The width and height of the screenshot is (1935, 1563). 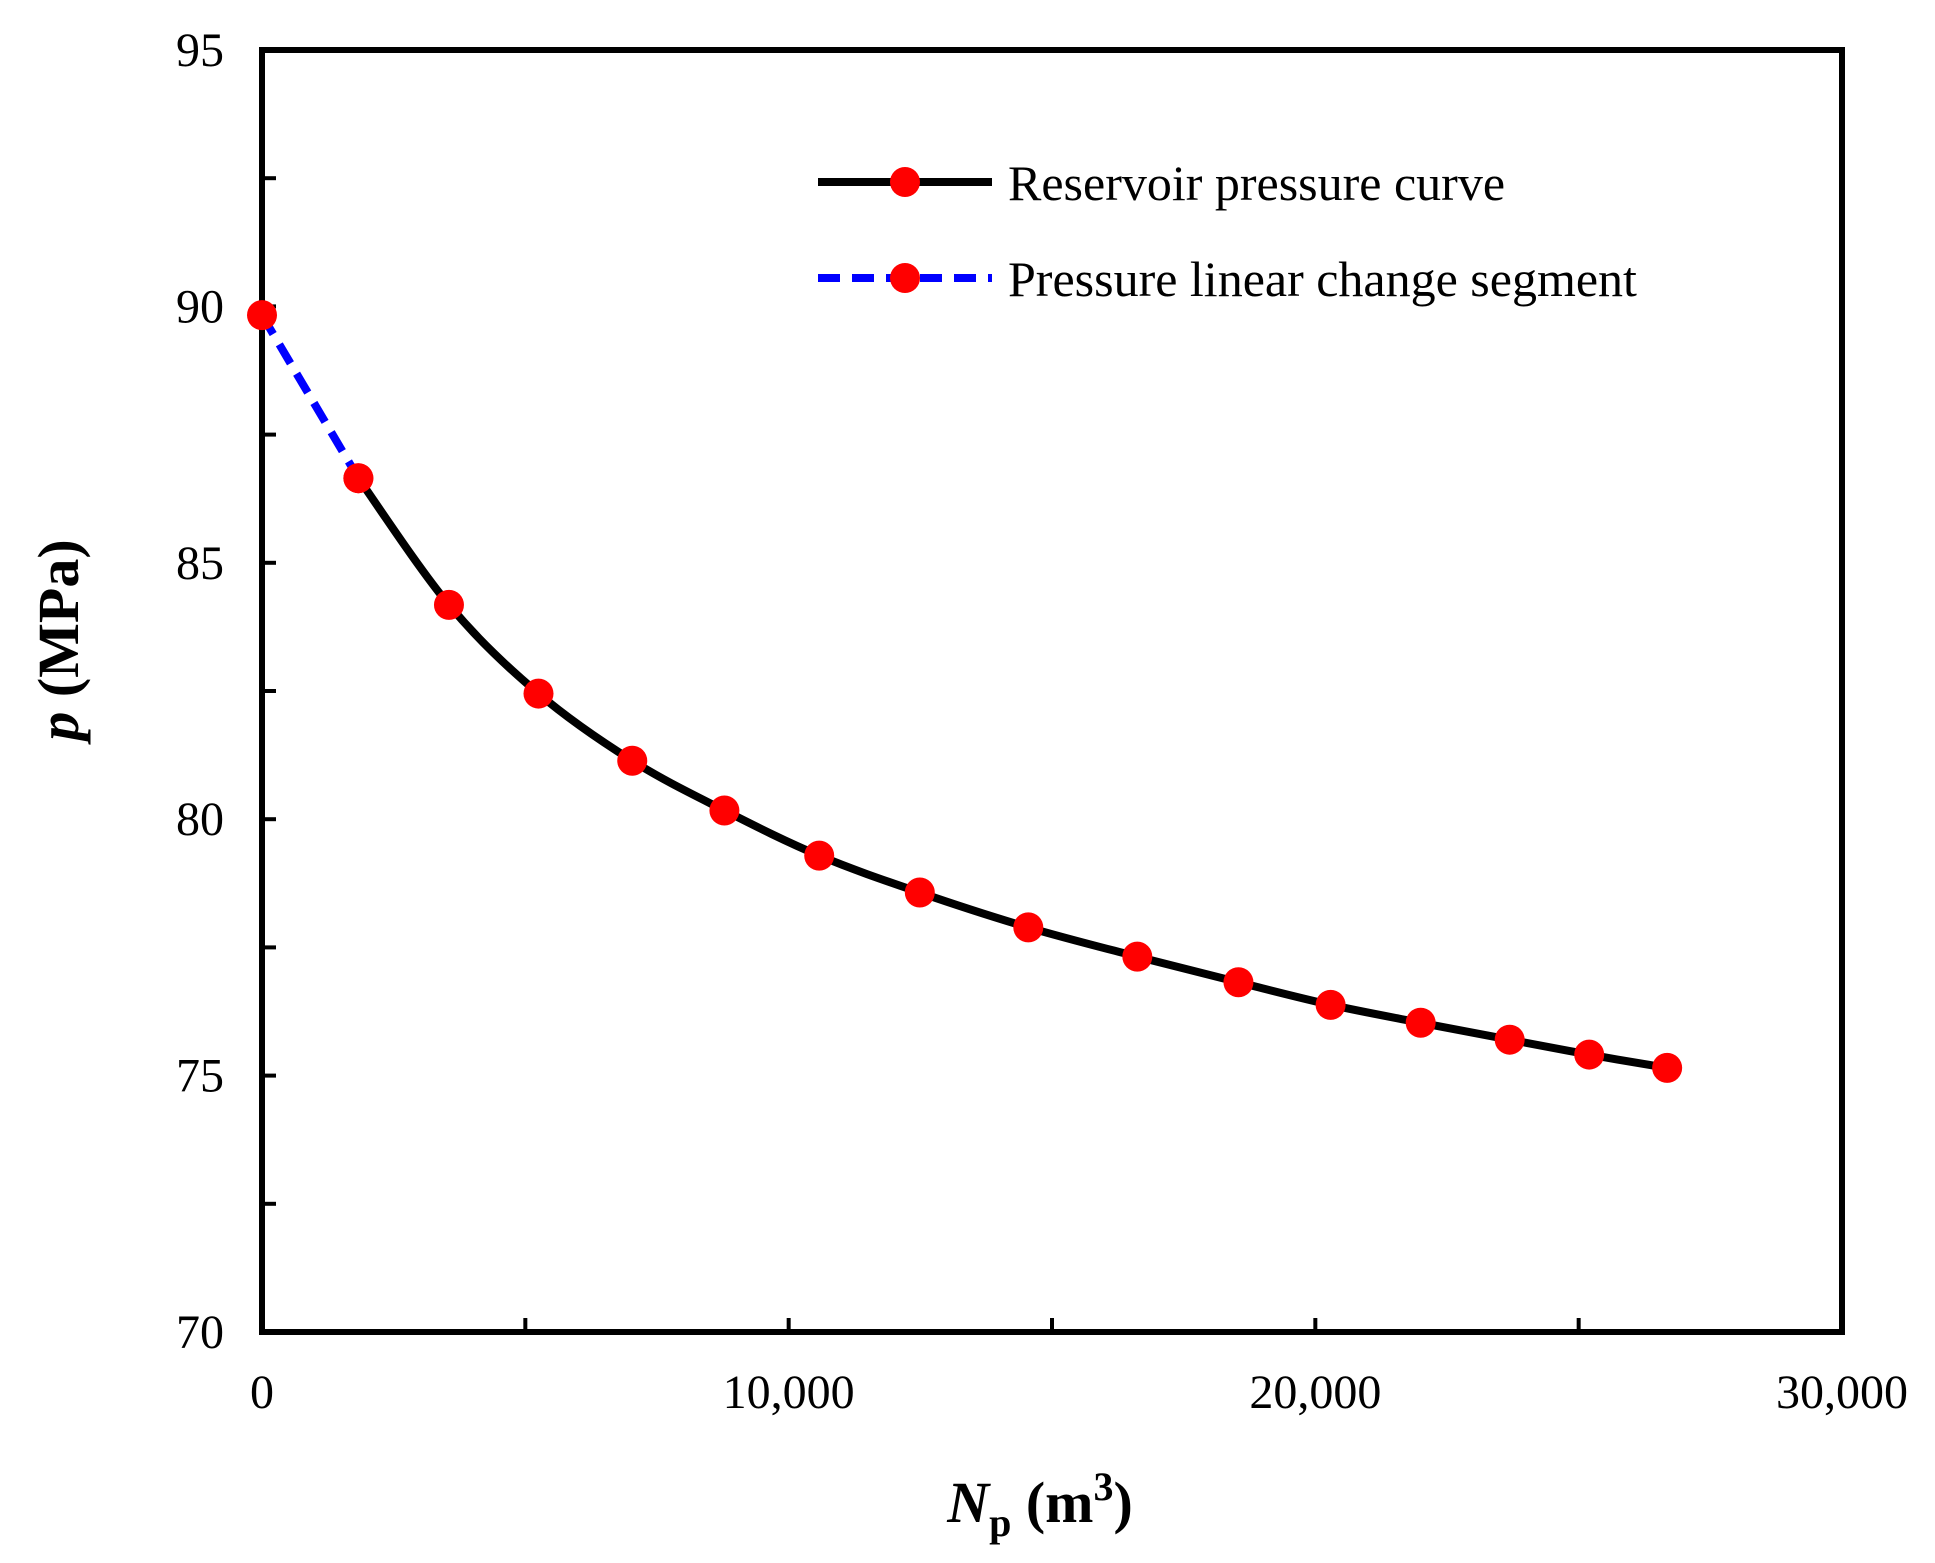 What do you see at coordinates (200, 1332) in the screenshot?
I see `y-tick-label: 70` at bounding box center [200, 1332].